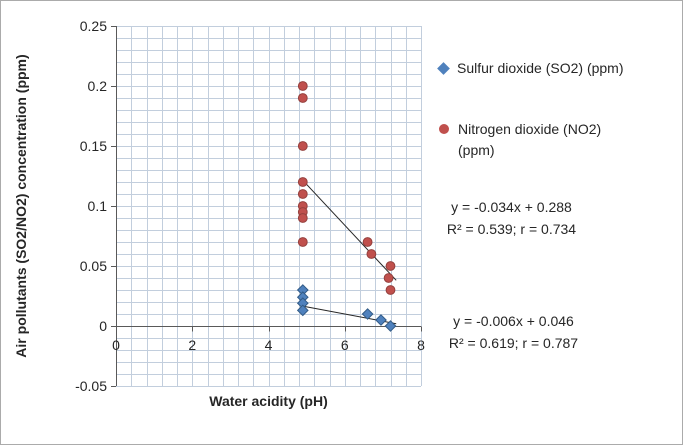  What do you see at coordinates (540, 68) in the screenshot?
I see `legend-label-so2: Sulfur dioxide (SO2) (ppm)` at bounding box center [540, 68].